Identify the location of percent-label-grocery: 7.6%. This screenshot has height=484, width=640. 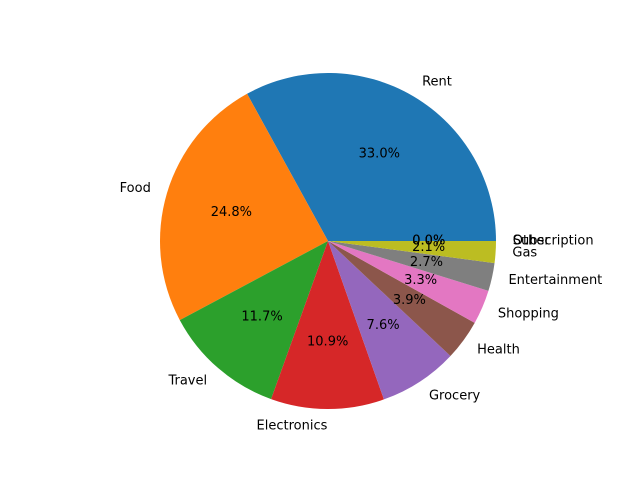
(383, 325).